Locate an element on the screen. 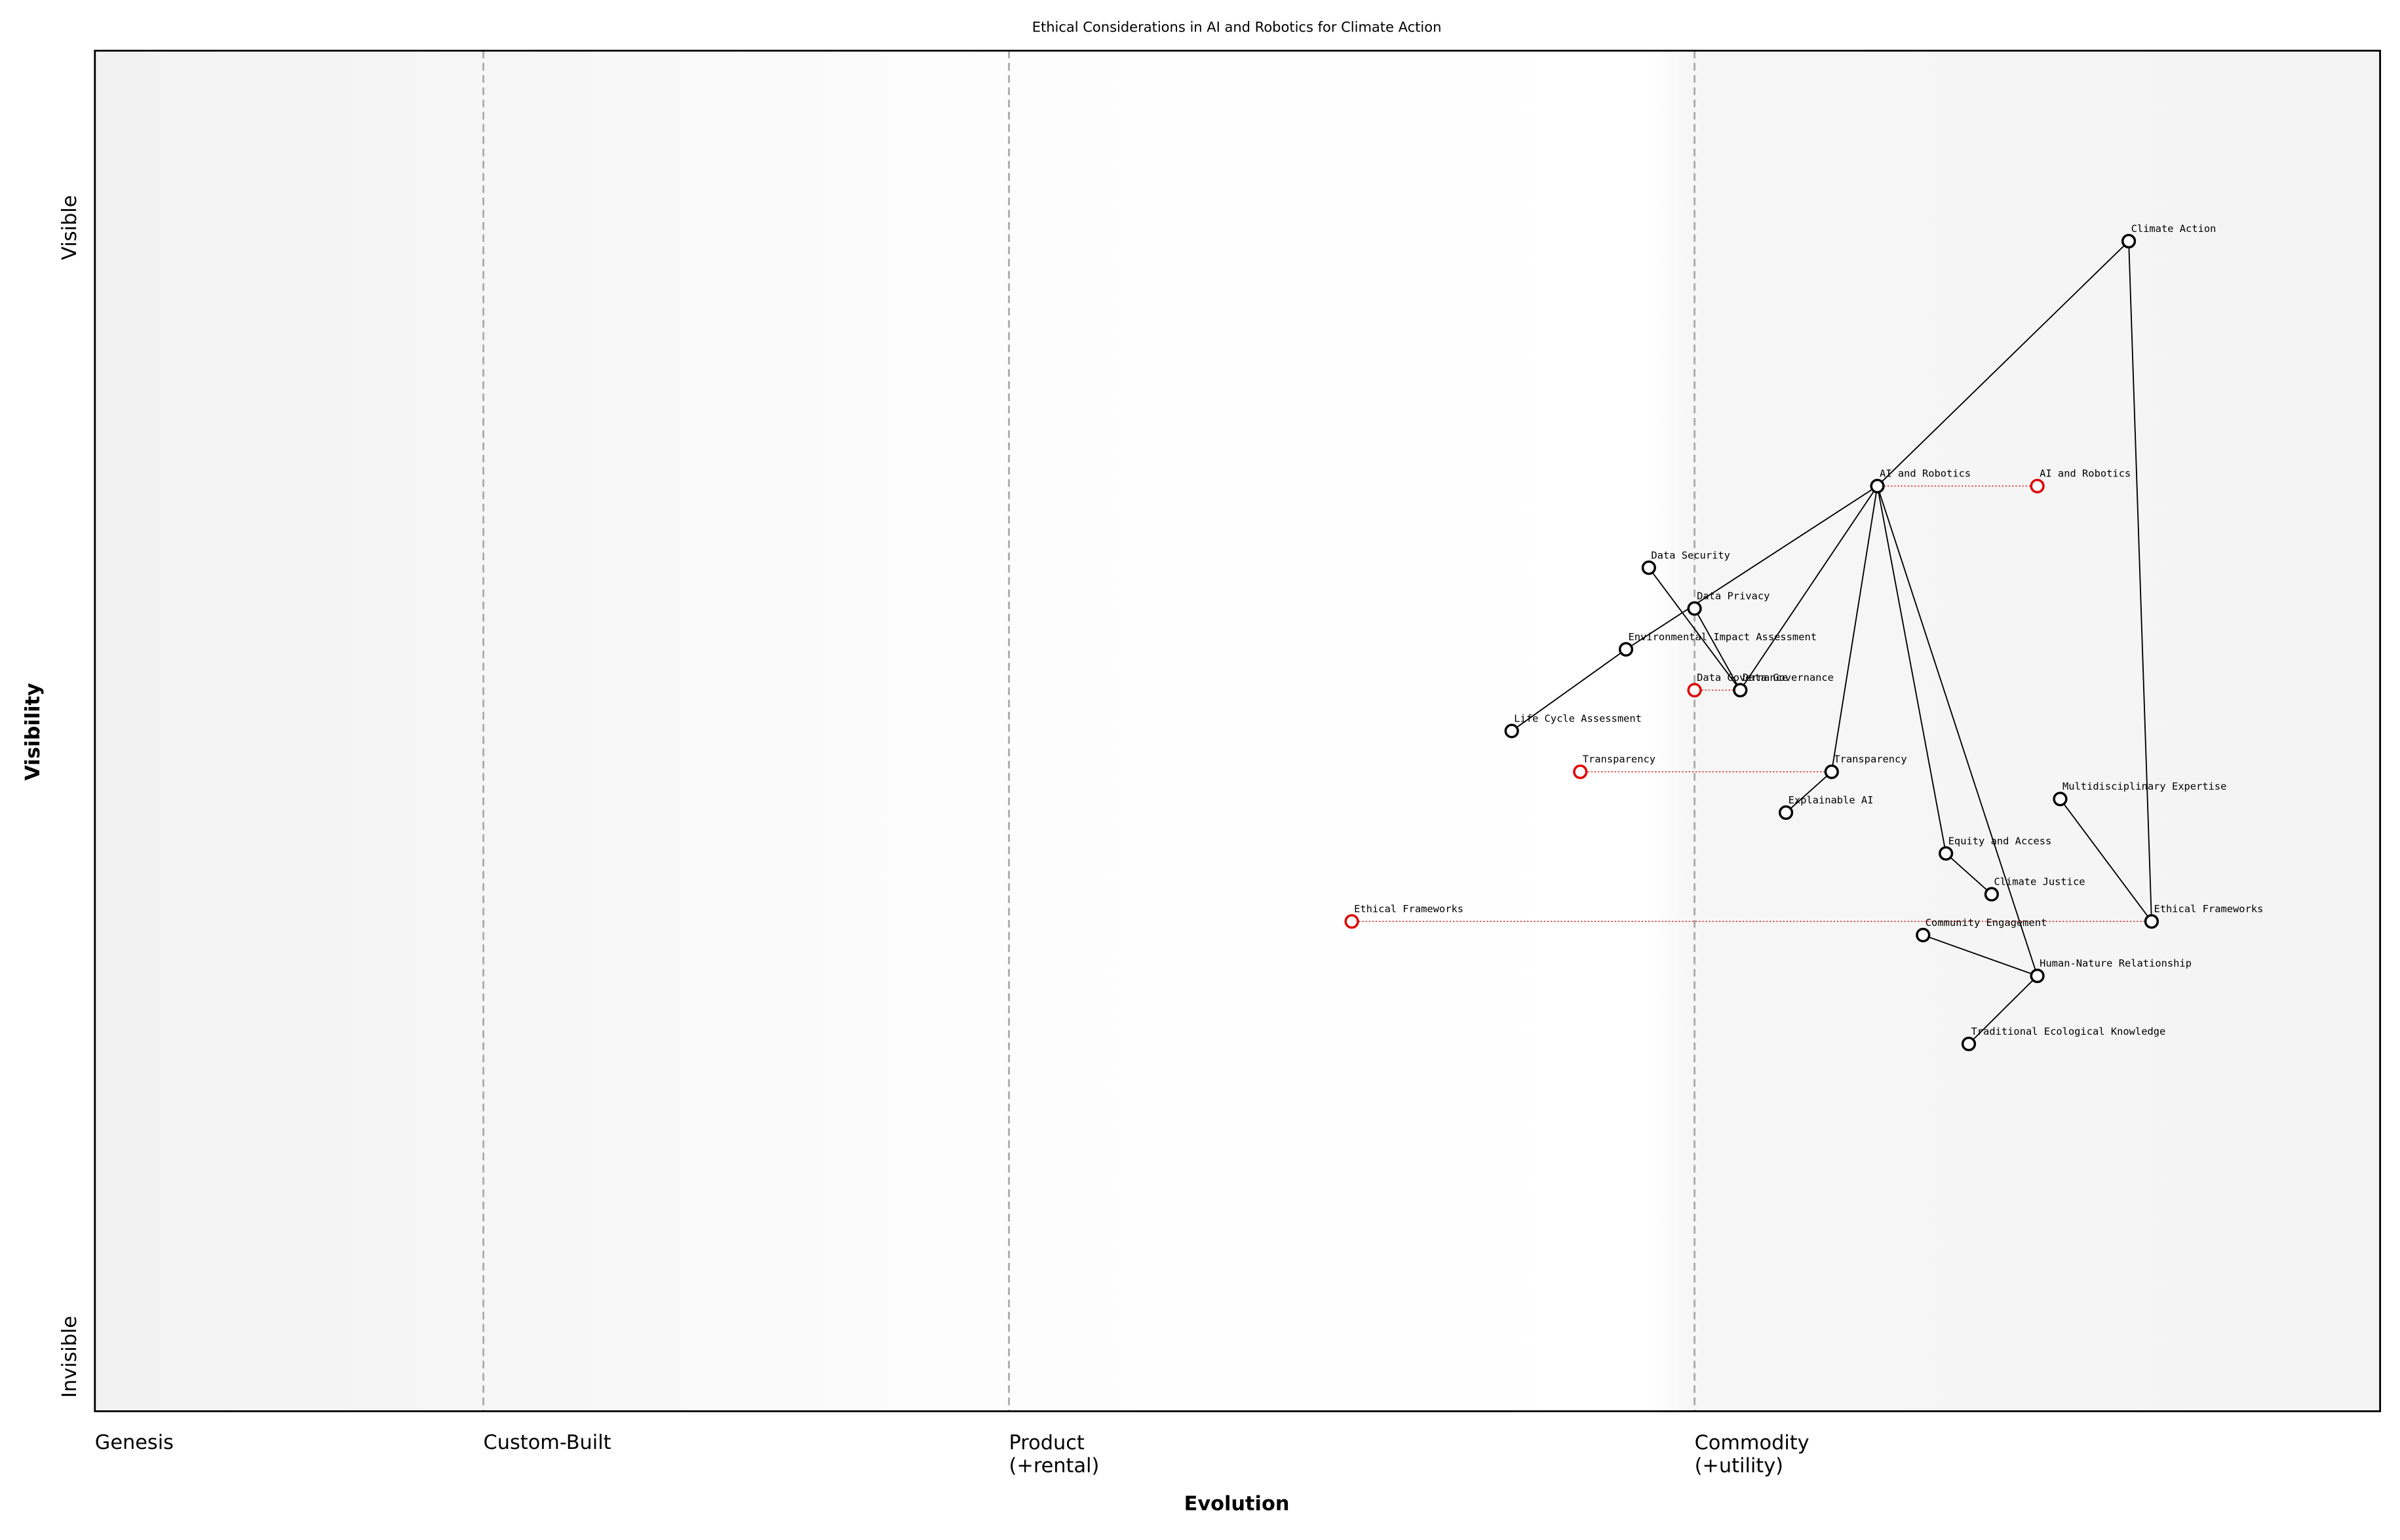 The height and width of the screenshot is (1540, 2400). component-label: Life Cycle Assessment is located at coordinates (1578, 718).